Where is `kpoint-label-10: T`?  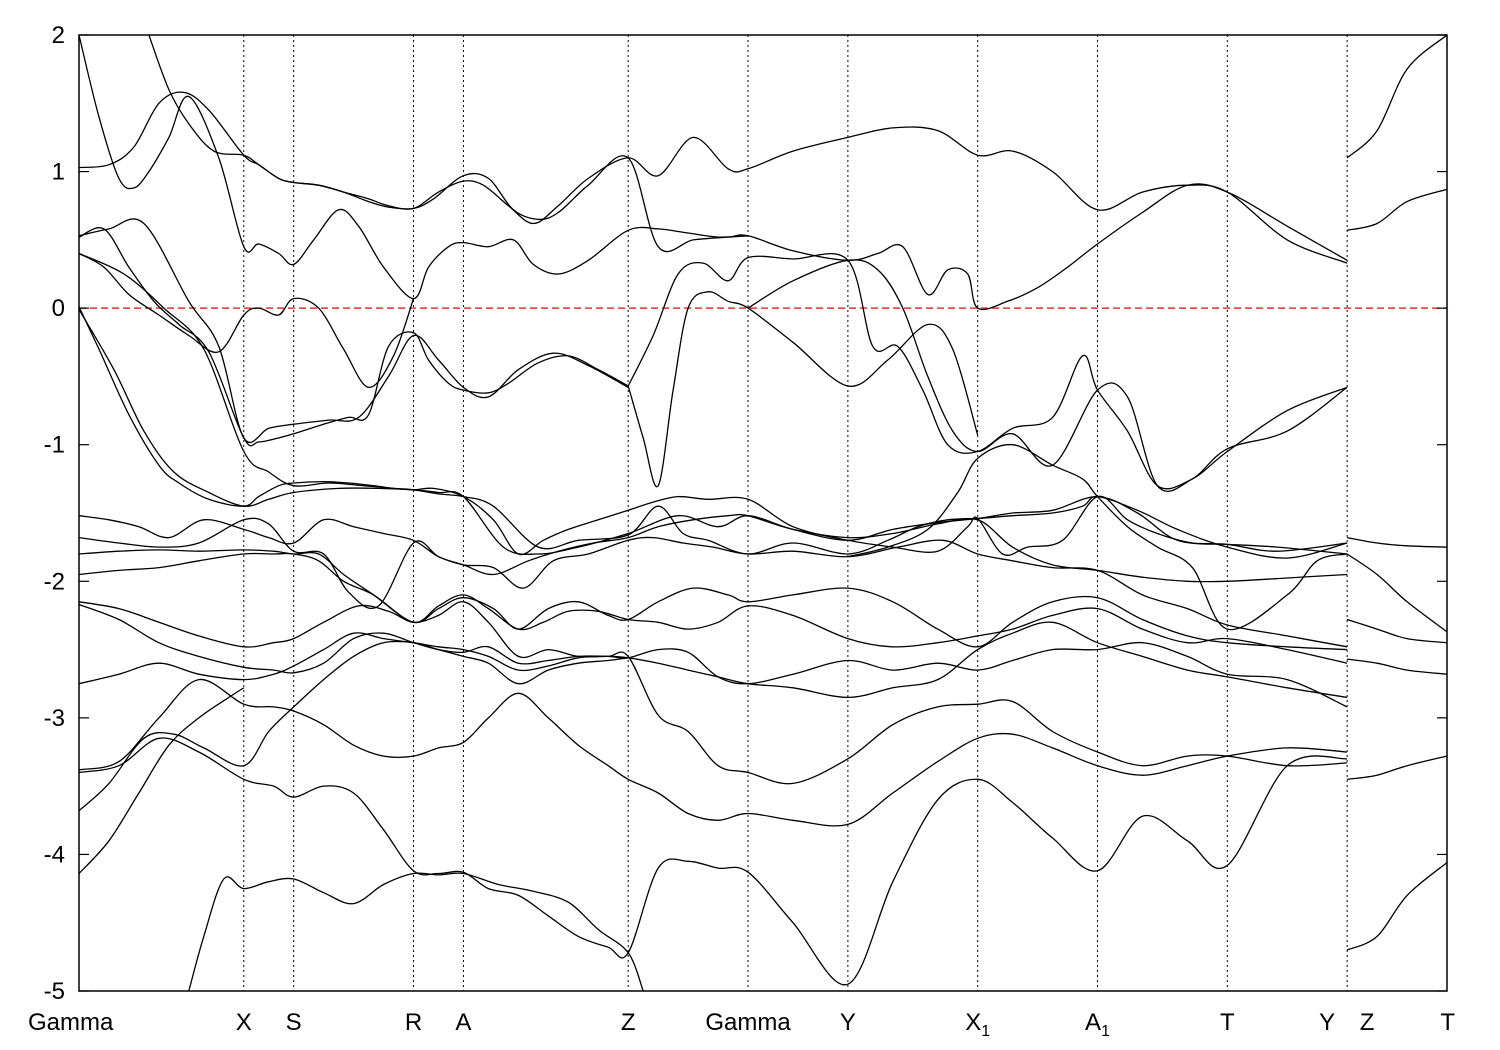 kpoint-label-10: T is located at coordinates (1227, 1022).